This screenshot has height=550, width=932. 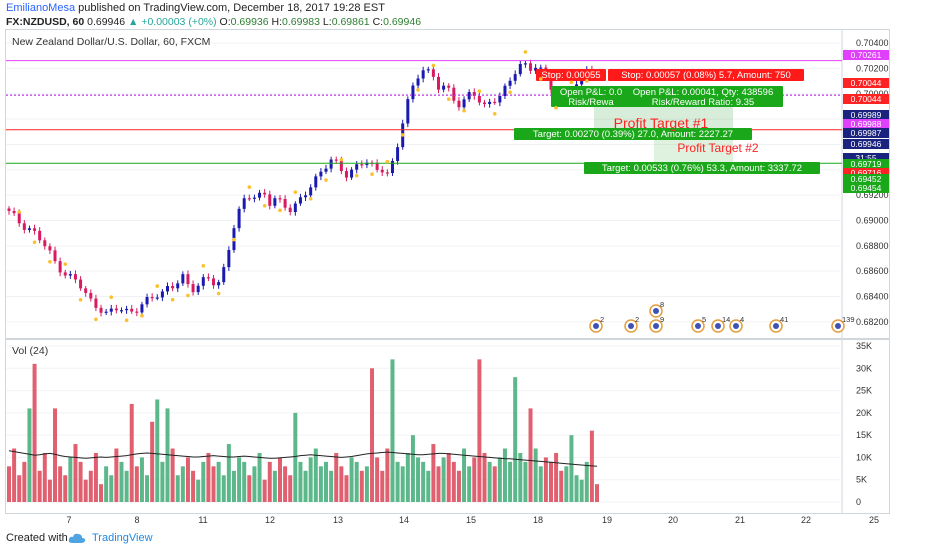 What do you see at coordinates (277, 22) in the screenshot?
I see `high-label: H:` at bounding box center [277, 22].